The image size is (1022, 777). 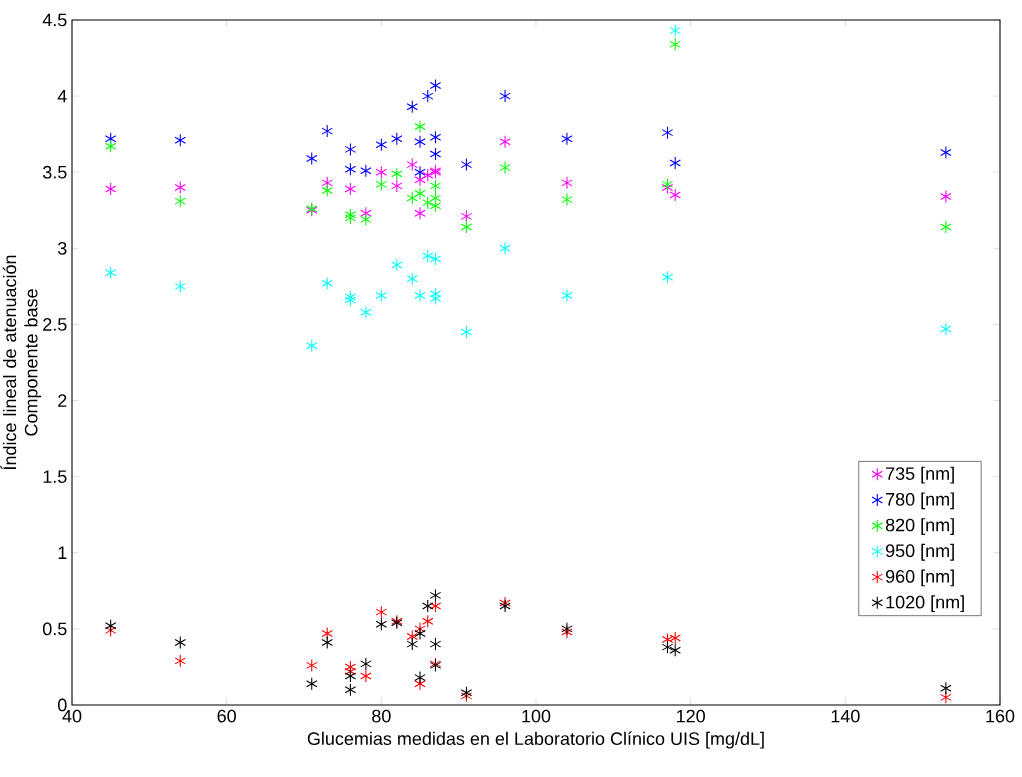 I want to click on legend-label: 1020 [nm], so click(x=925, y=604).